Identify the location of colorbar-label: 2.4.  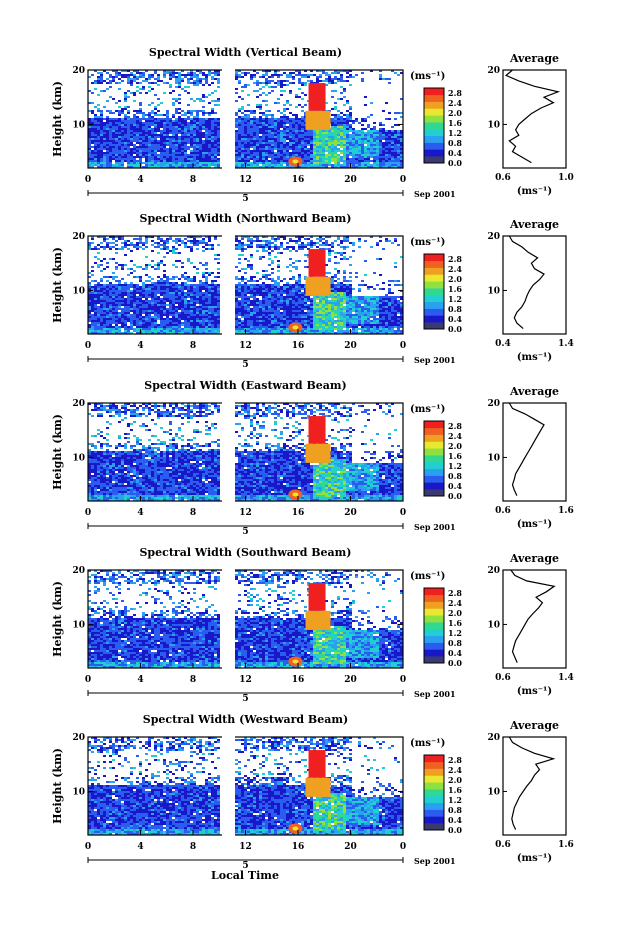
(455, 103).